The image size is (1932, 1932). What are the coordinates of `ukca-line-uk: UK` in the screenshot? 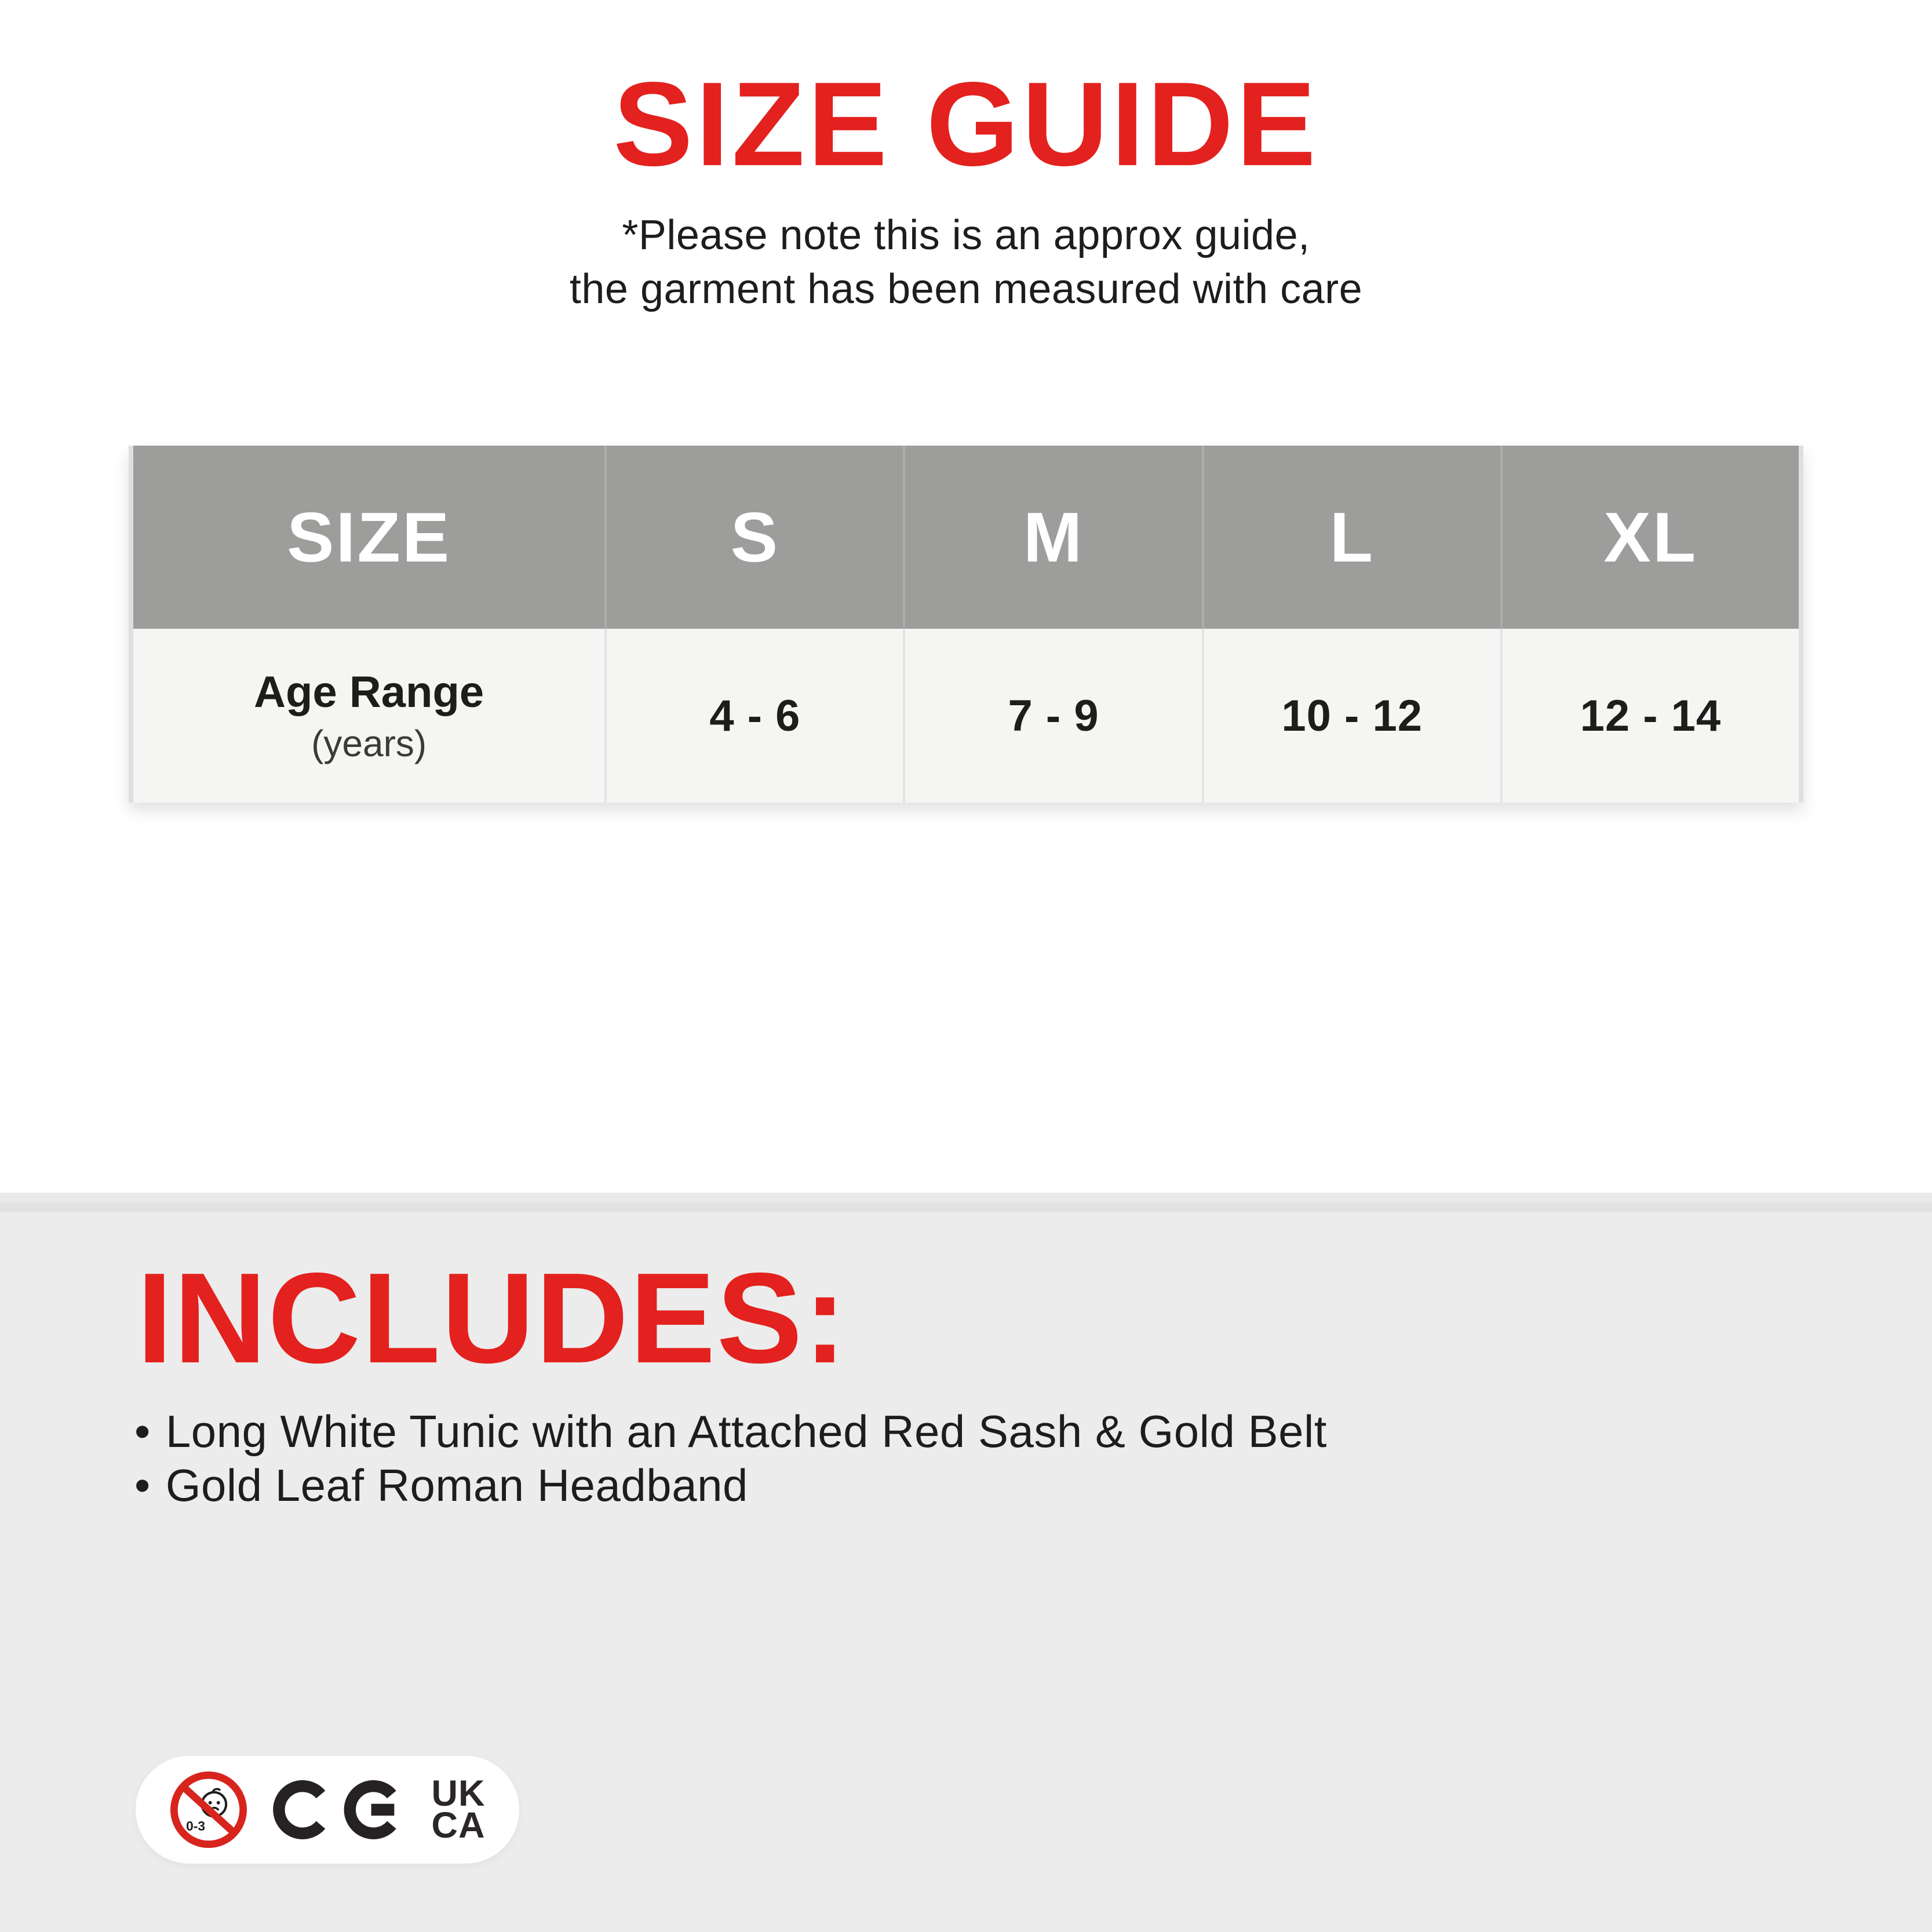 It's located at (459, 1793).